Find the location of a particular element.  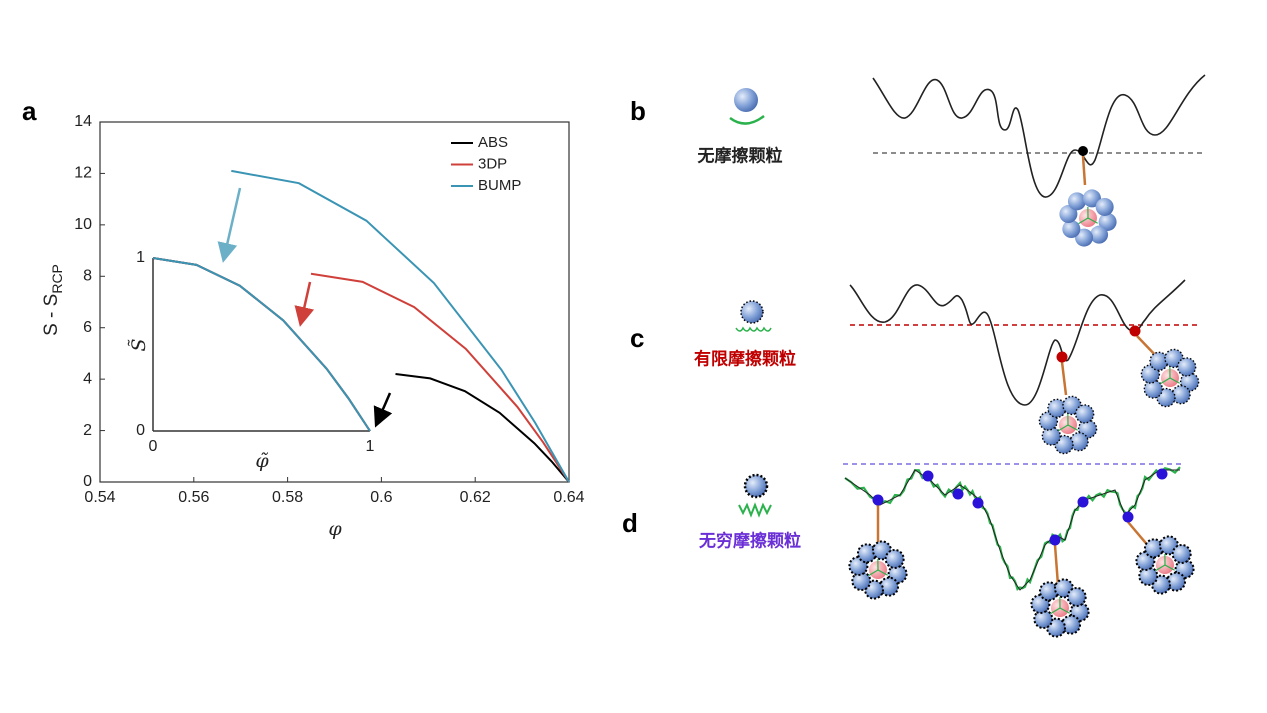

y-tick-label: 4 is located at coordinates (87, 378).